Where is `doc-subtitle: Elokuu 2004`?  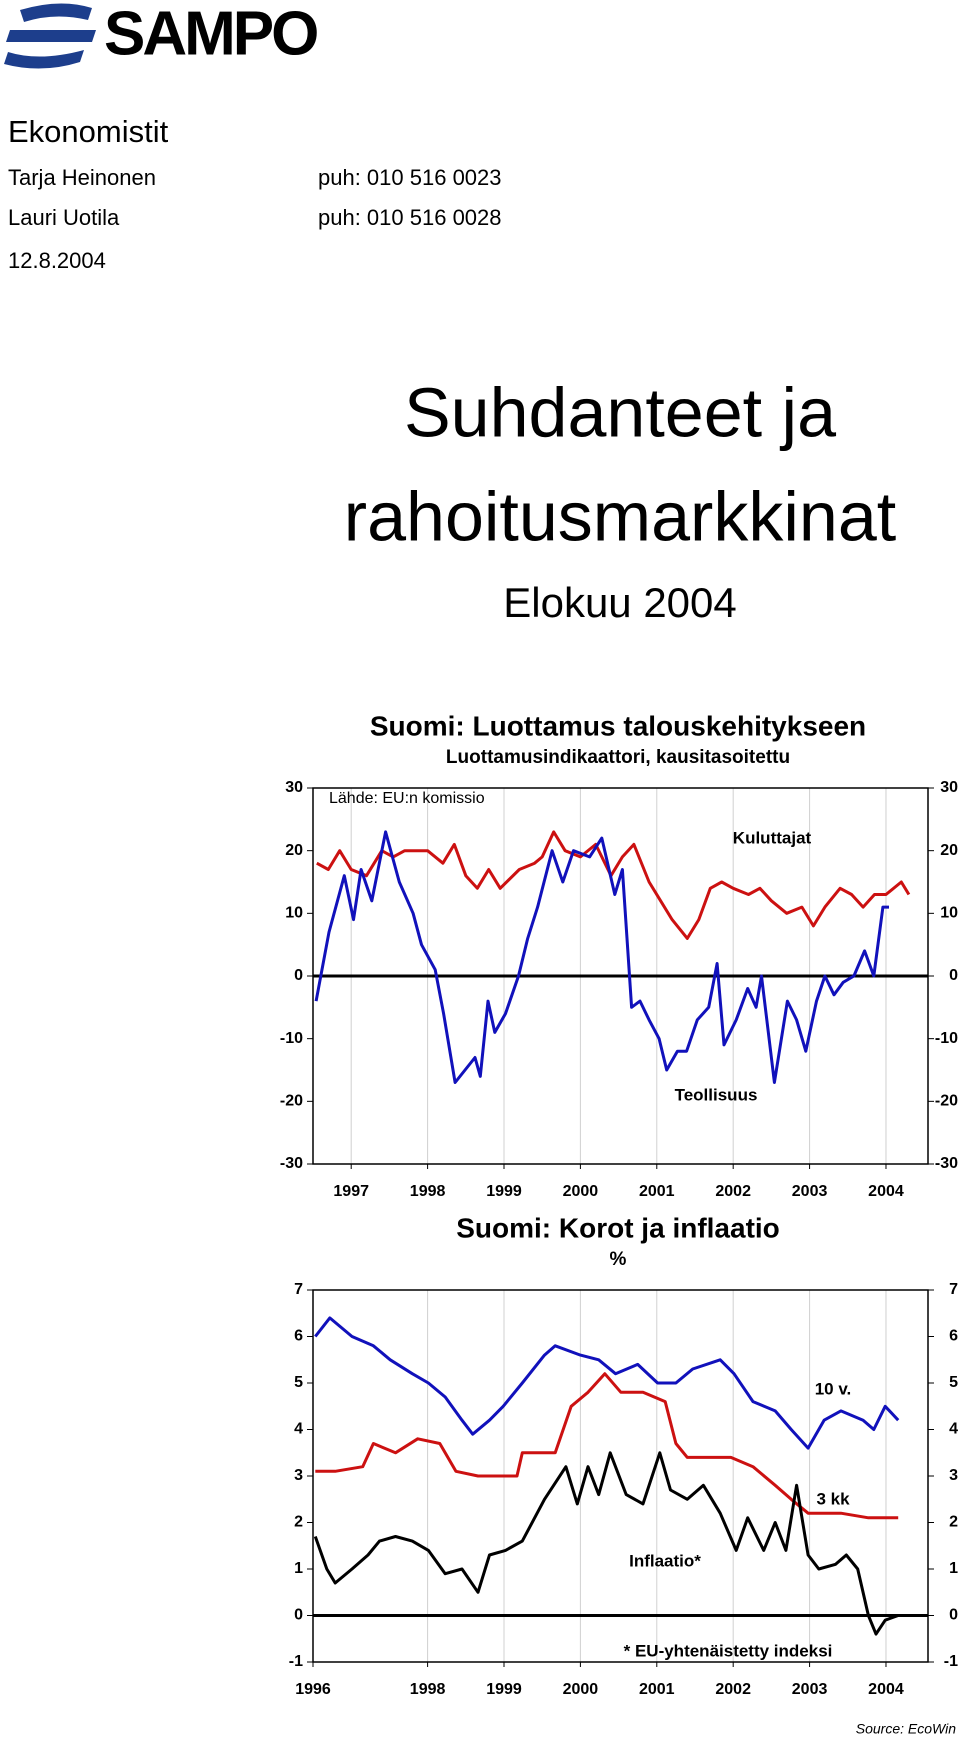
doc-subtitle: Elokuu 2004 is located at coordinates (620, 602).